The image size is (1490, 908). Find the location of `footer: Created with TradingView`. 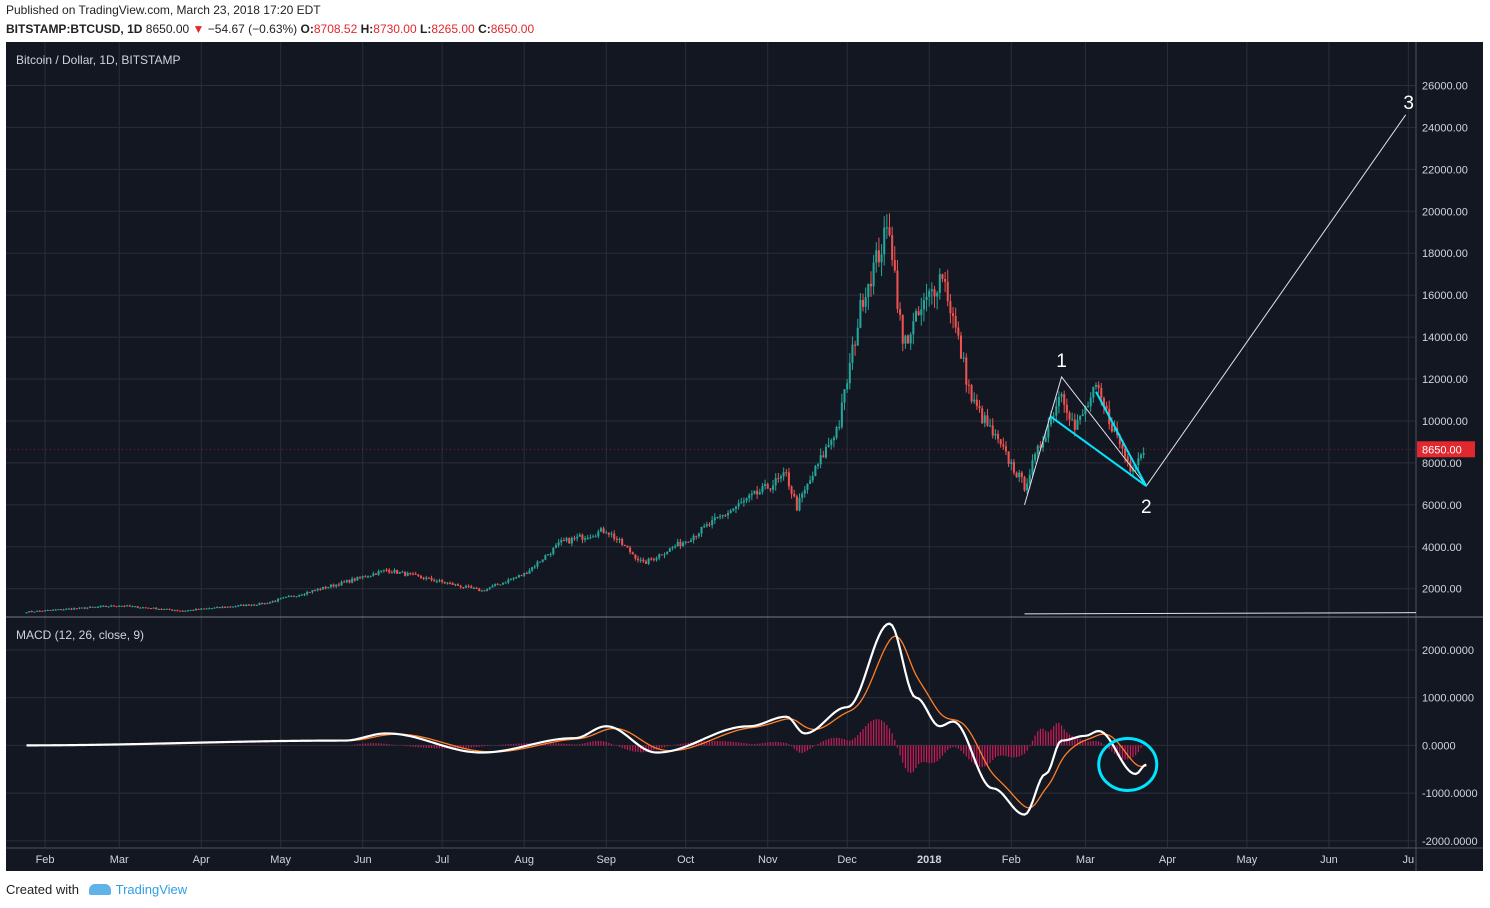

footer: Created with TradingView is located at coordinates (96, 889).